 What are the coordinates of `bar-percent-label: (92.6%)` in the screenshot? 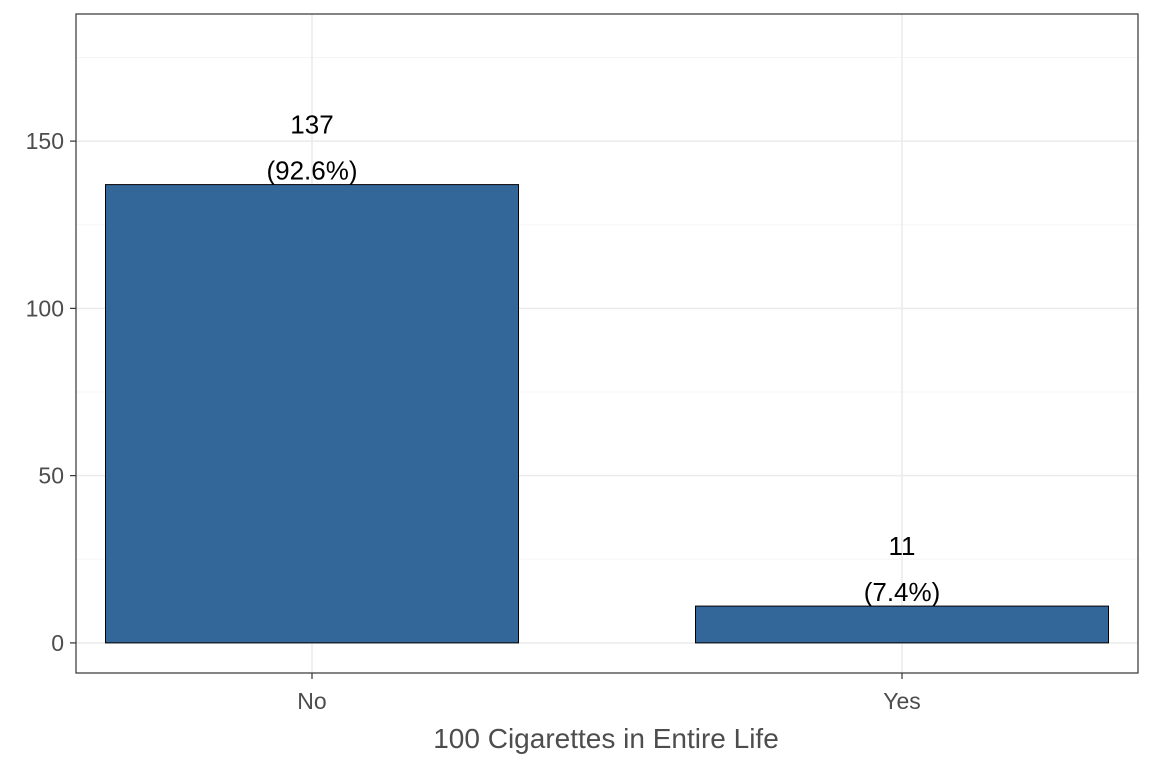 It's located at (311, 171).